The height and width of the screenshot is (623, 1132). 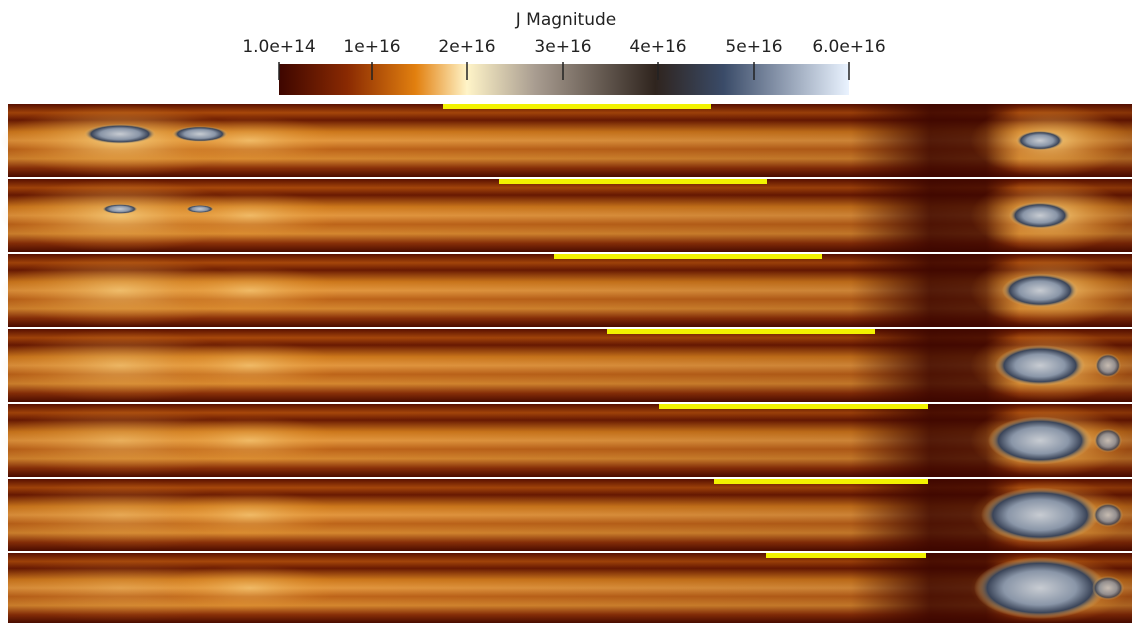 What do you see at coordinates (657, 47) in the screenshot?
I see `colorbar-tick-label: 4e+16` at bounding box center [657, 47].